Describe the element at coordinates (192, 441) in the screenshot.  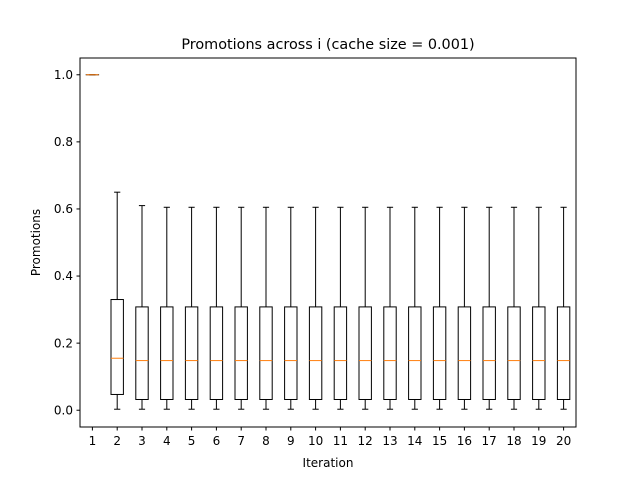
I see `x-tick-label: 5` at that location.